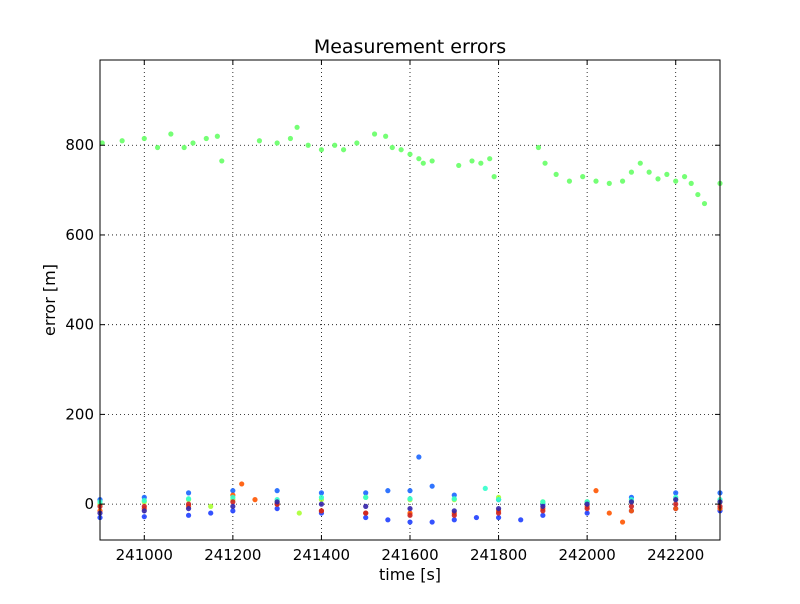 The image size is (800, 604). I want to click on y-tick-label: 800, so click(79, 145).